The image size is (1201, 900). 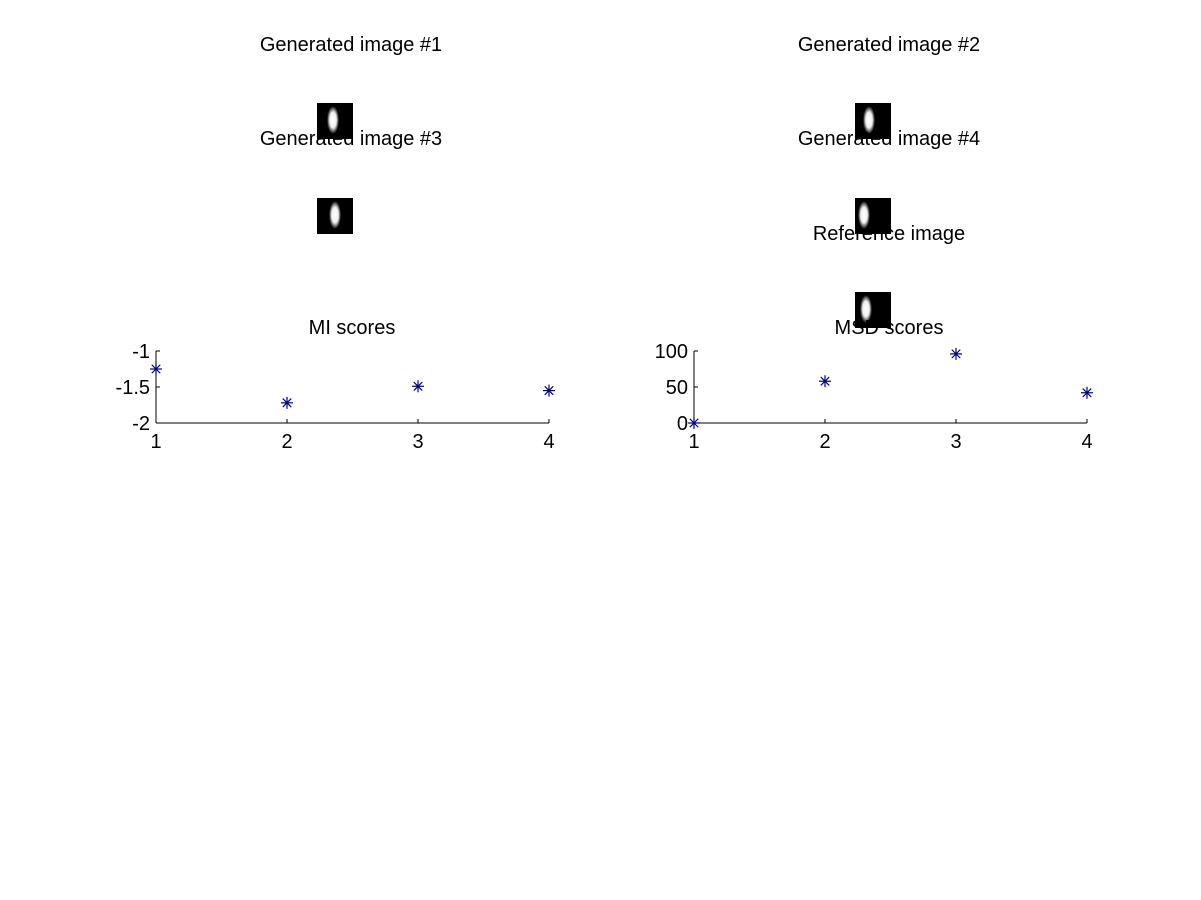 I want to click on mi-scores-chart: MI scores 1 2 3 4 -1 -1.5 -2, so click(x=335, y=385).